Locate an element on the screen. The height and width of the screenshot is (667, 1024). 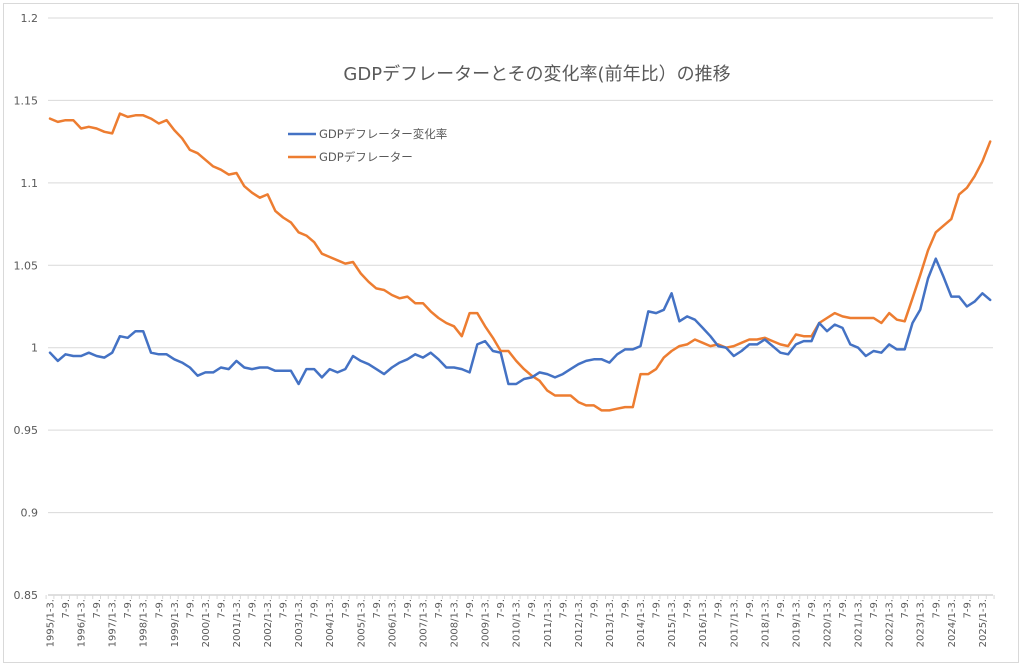
x-tick-label: 1998/1-3. is located at coordinates (144, 623).